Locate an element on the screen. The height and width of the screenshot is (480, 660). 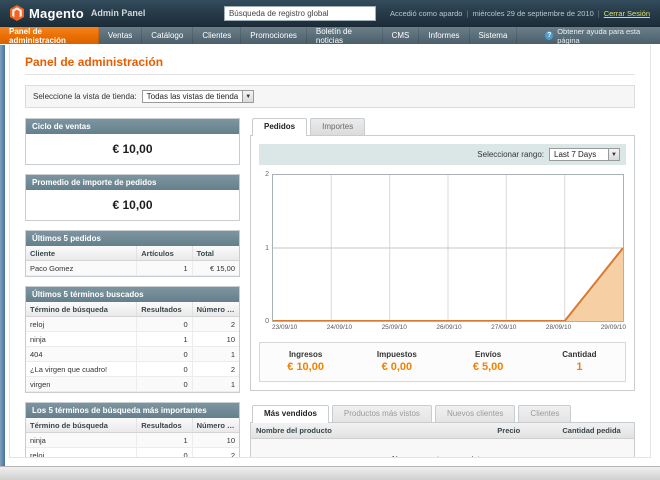
page-title: Panel de administración is located at coordinates (330, 65).